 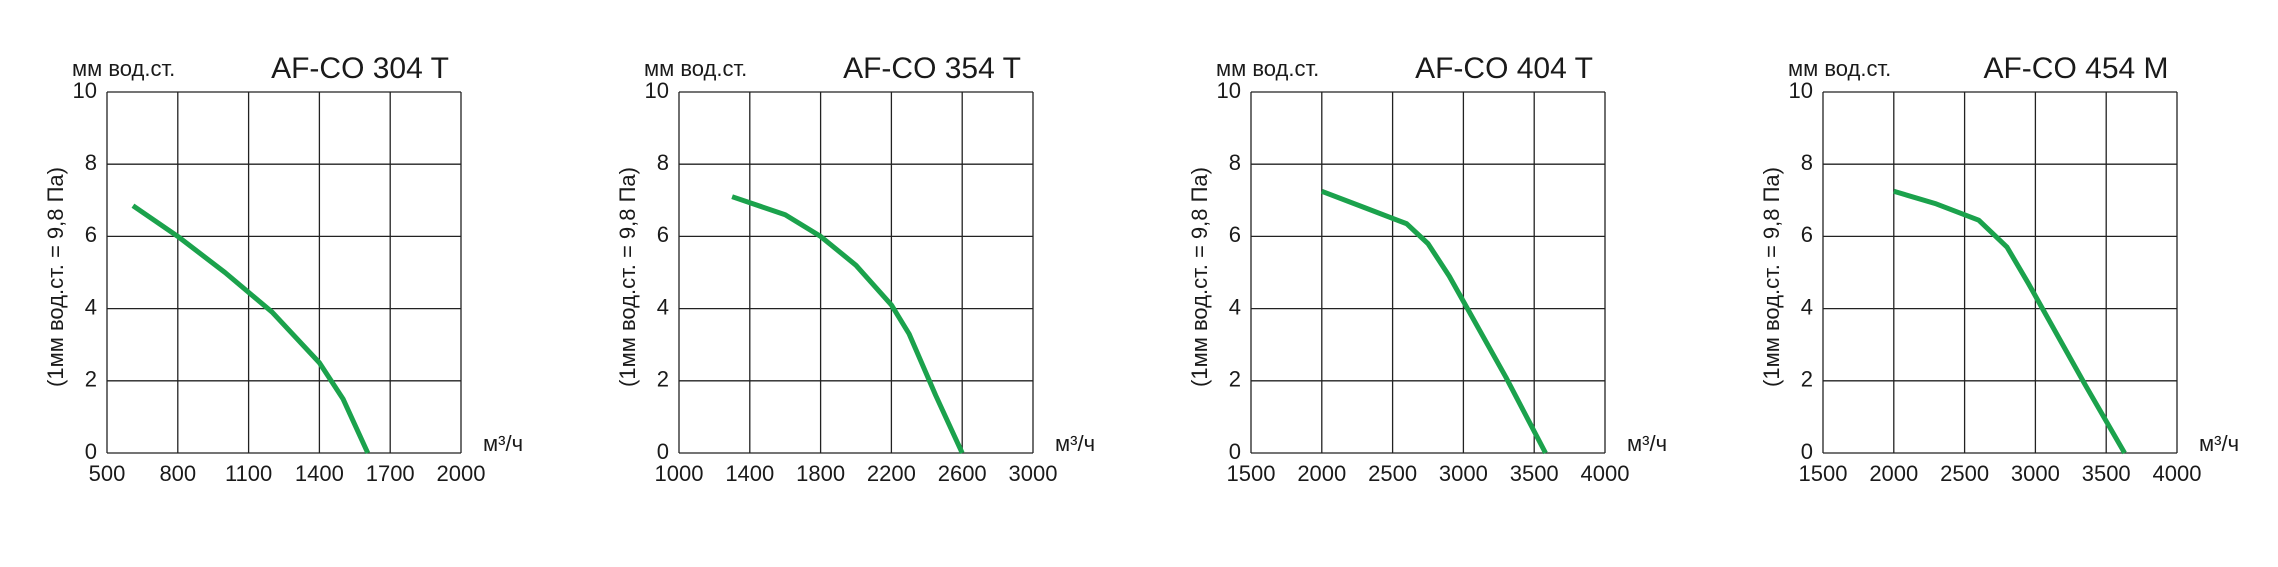 I want to click on x-tick-label: 1000, so click(x=679, y=473).